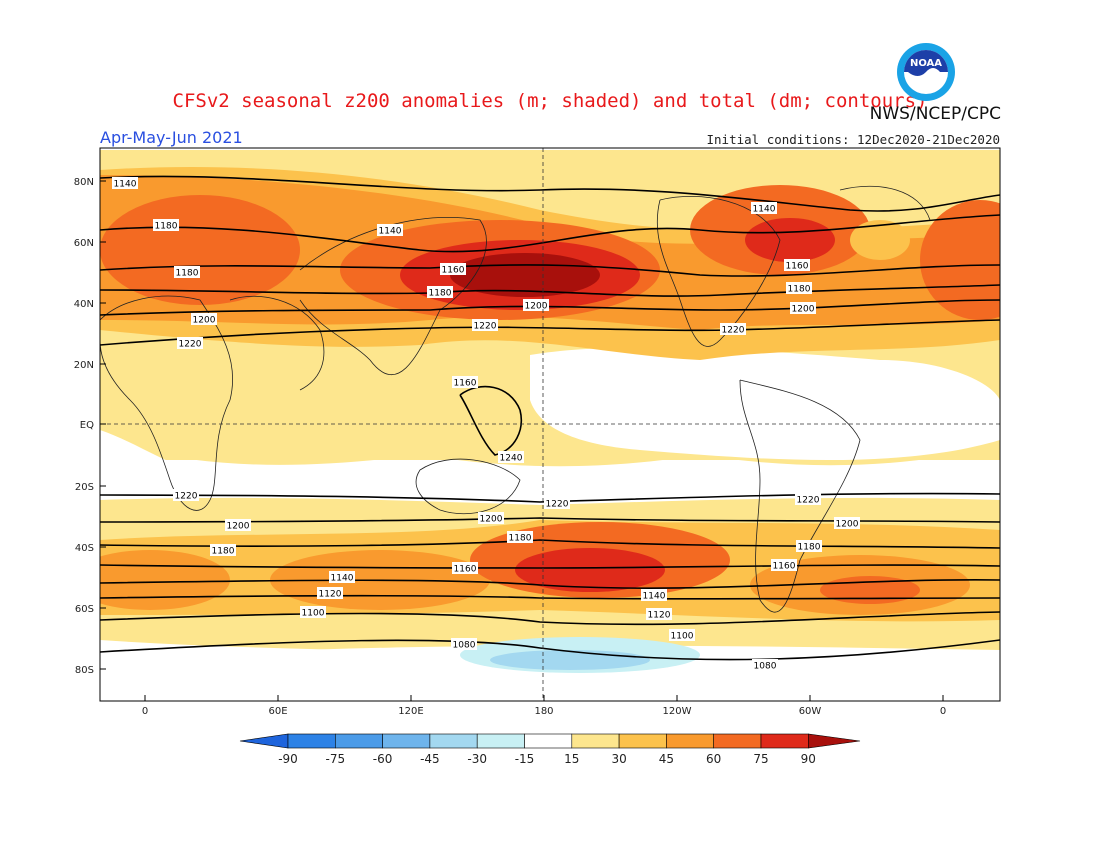  What do you see at coordinates (171, 137) in the screenshot?
I see `forecast-period: Apr-May-Jun 2021` at bounding box center [171, 137].